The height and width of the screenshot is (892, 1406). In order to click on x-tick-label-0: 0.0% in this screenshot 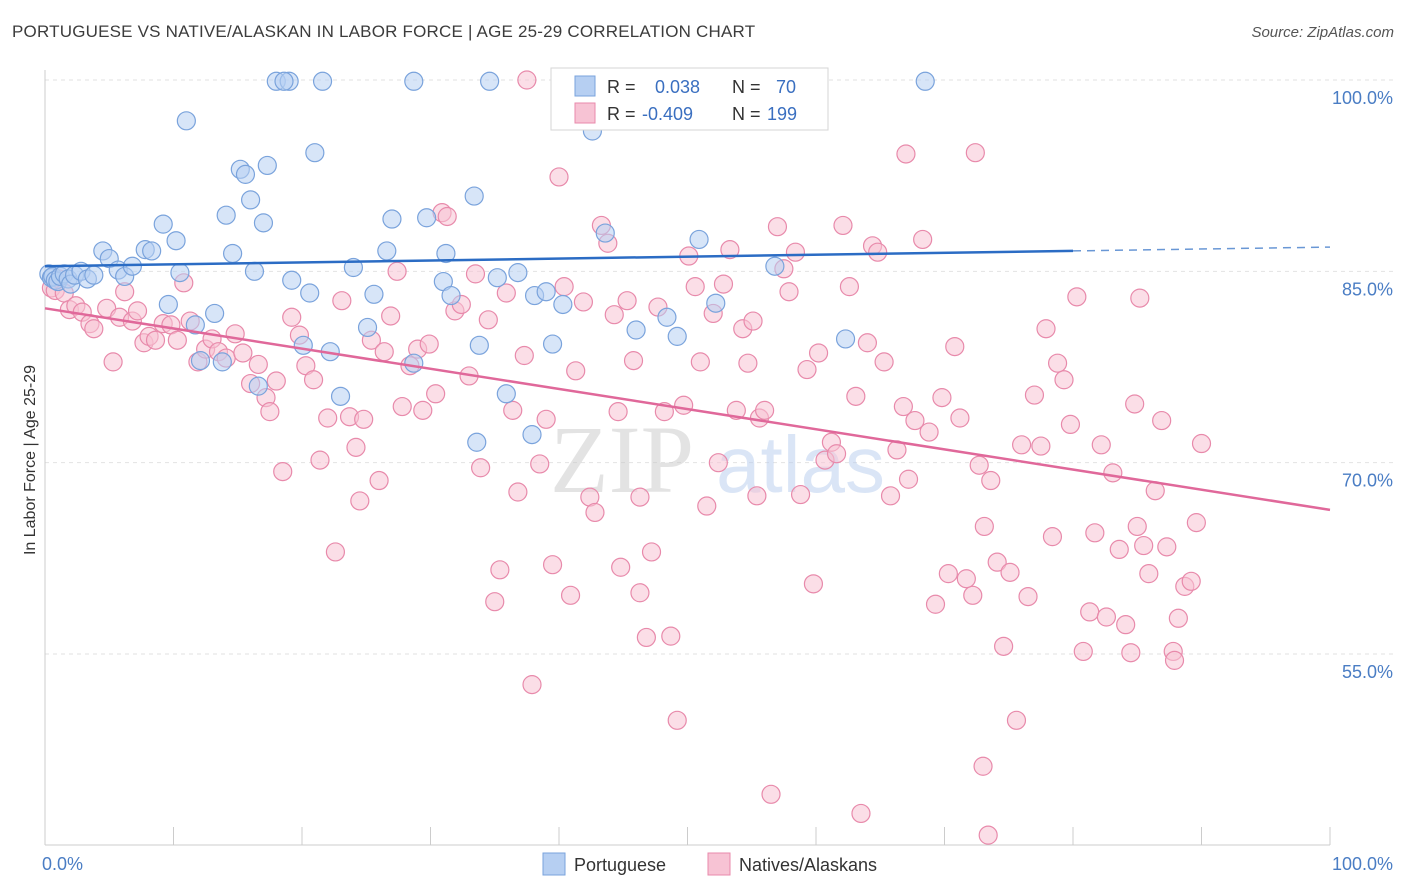, I will do `click(62, 864)`.